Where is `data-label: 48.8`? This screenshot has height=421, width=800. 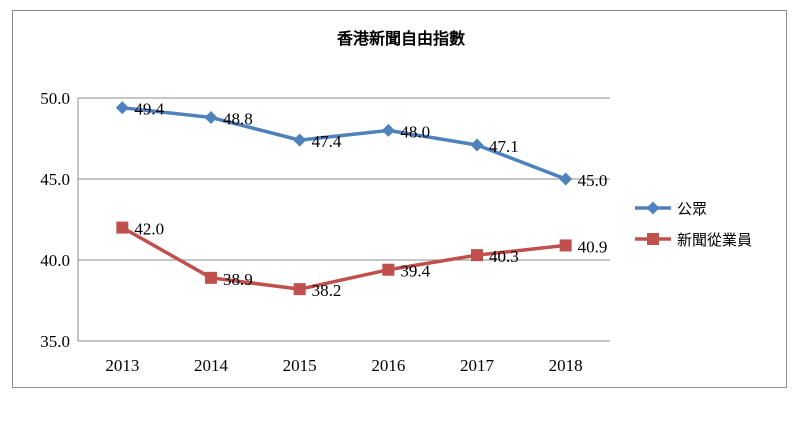
data-label: 48.8 is located at coordinates (238, 118).